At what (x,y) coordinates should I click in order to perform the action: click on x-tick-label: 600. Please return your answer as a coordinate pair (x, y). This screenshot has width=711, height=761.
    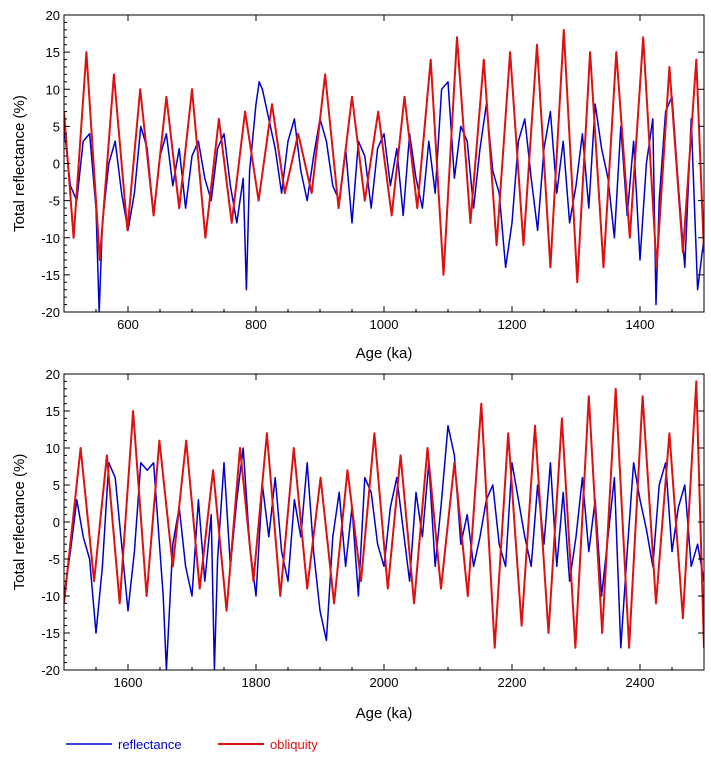
    Looking at the image, I should click on (128, 324).